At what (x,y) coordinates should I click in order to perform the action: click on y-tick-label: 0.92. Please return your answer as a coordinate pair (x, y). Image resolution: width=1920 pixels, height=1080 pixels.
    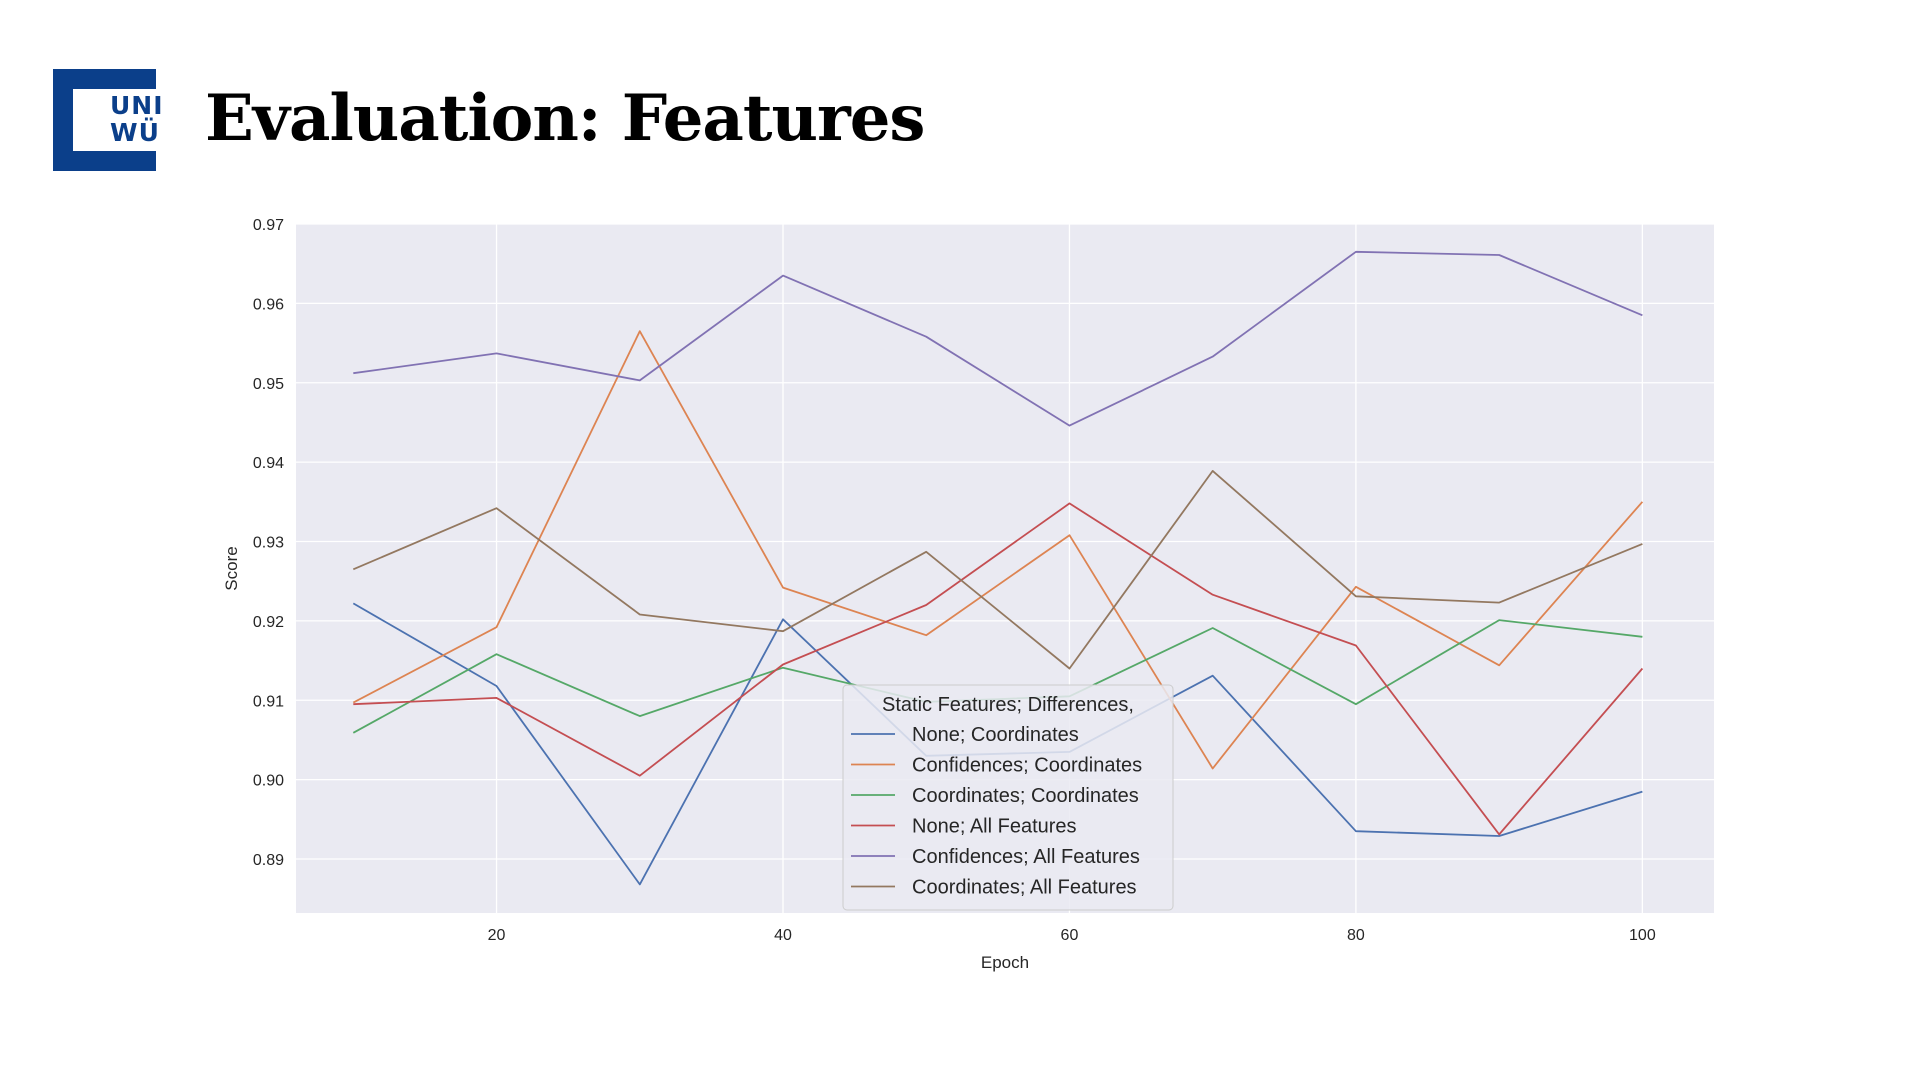
    Looking at the image, I should click on (268, 622).